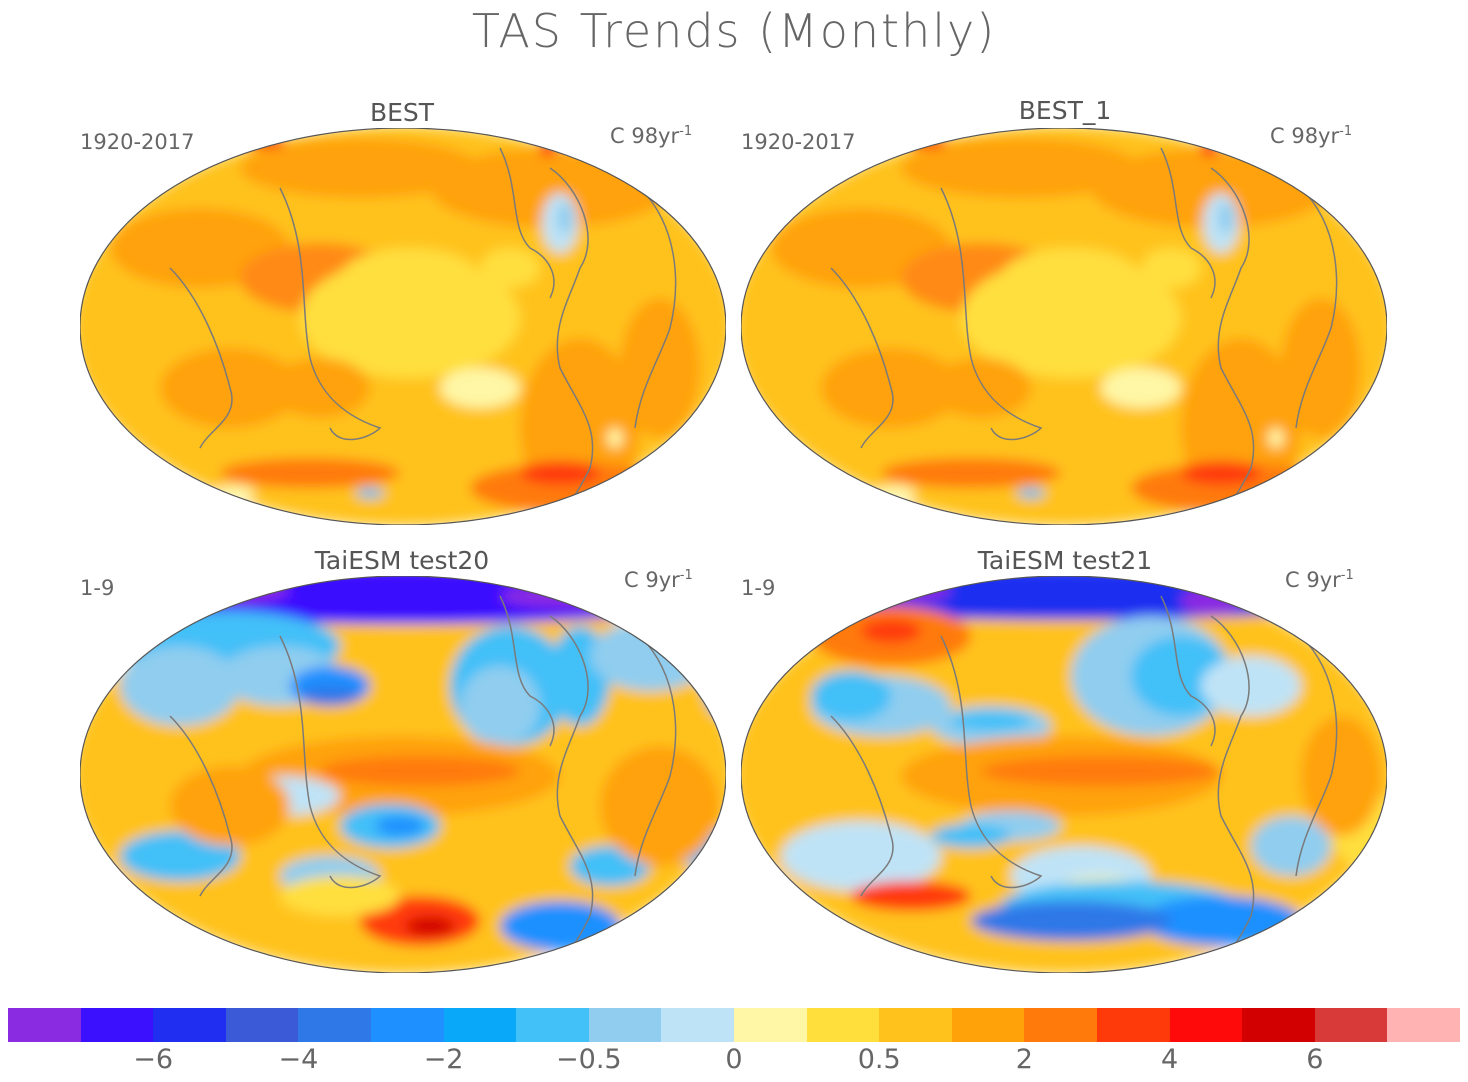  Describe the element at coordinates (1065, 560) in the screenshot. I see `panel-title: TaiESM test21` at that location.